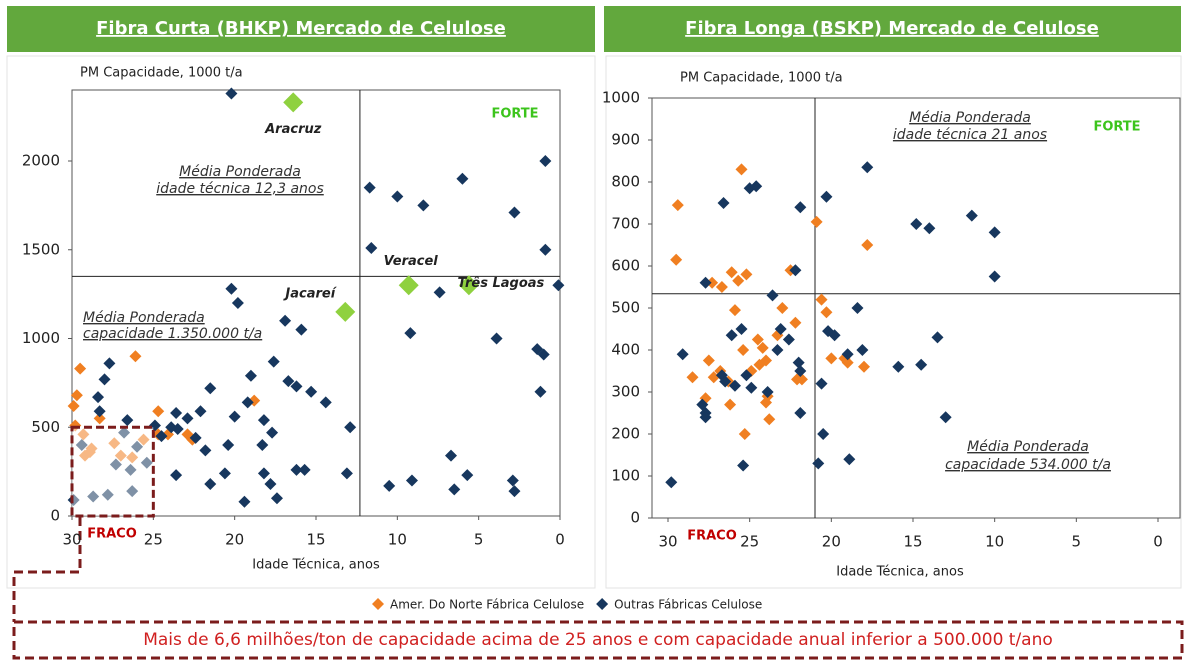 This screenshot has width=1187, height=664. What do you see at coordinates (112, 534) in the screenshot?
I see `annotation: FRACO` at bounding box center [112, 534].